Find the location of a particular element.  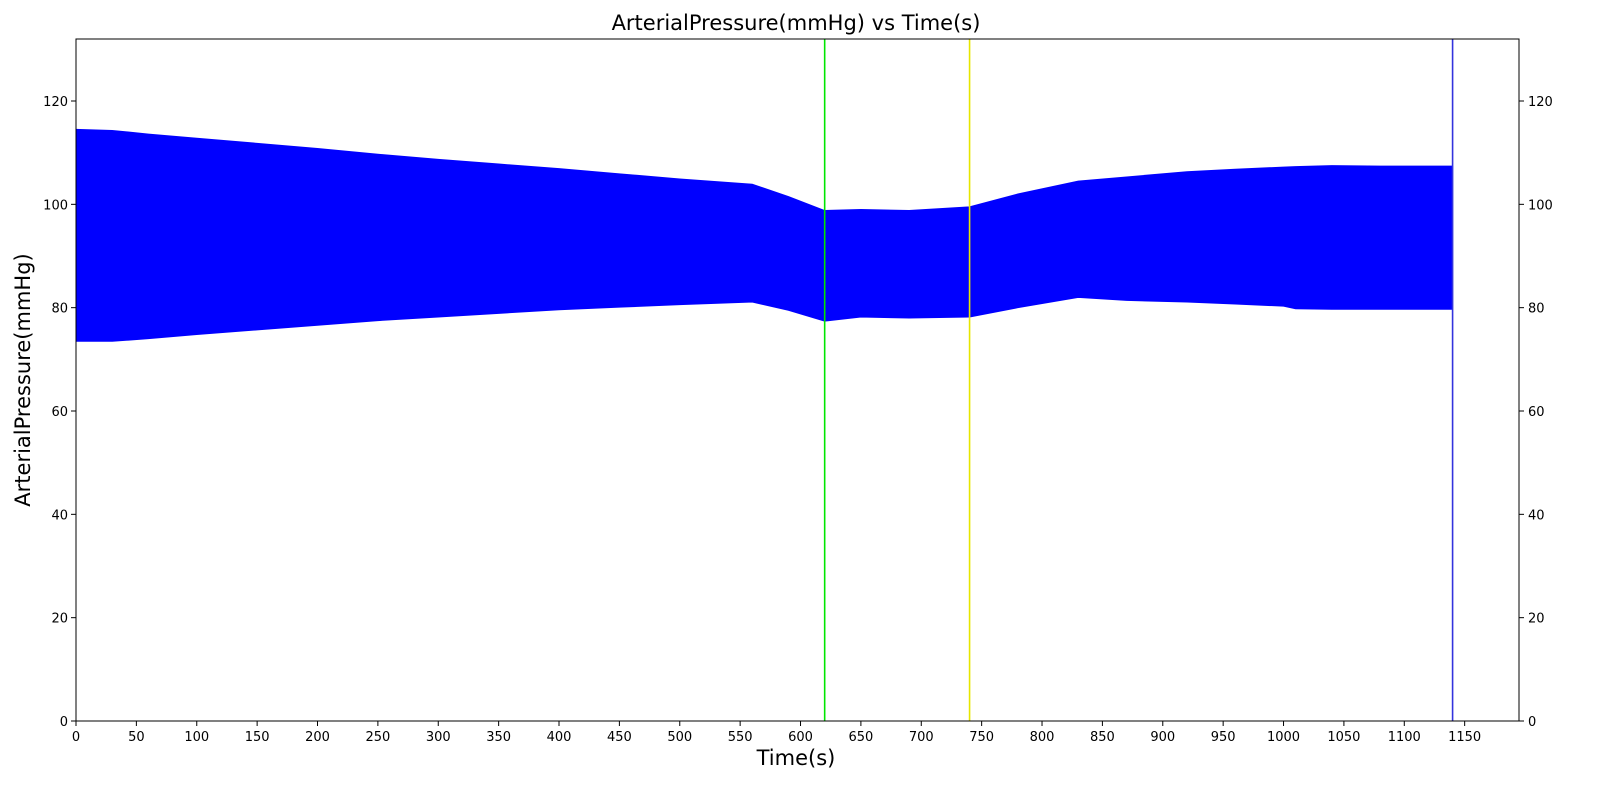

x-tick-label: 150 is located at coordinates (257, 737).